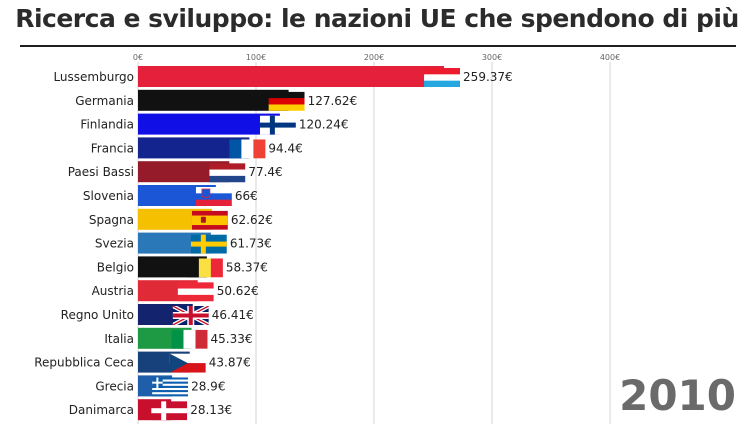 The image size is (754, 424). What do you see at coordinates (112, 148) in the screenshot?
I see `category-label: Francia` at bounding box center [112, 148].